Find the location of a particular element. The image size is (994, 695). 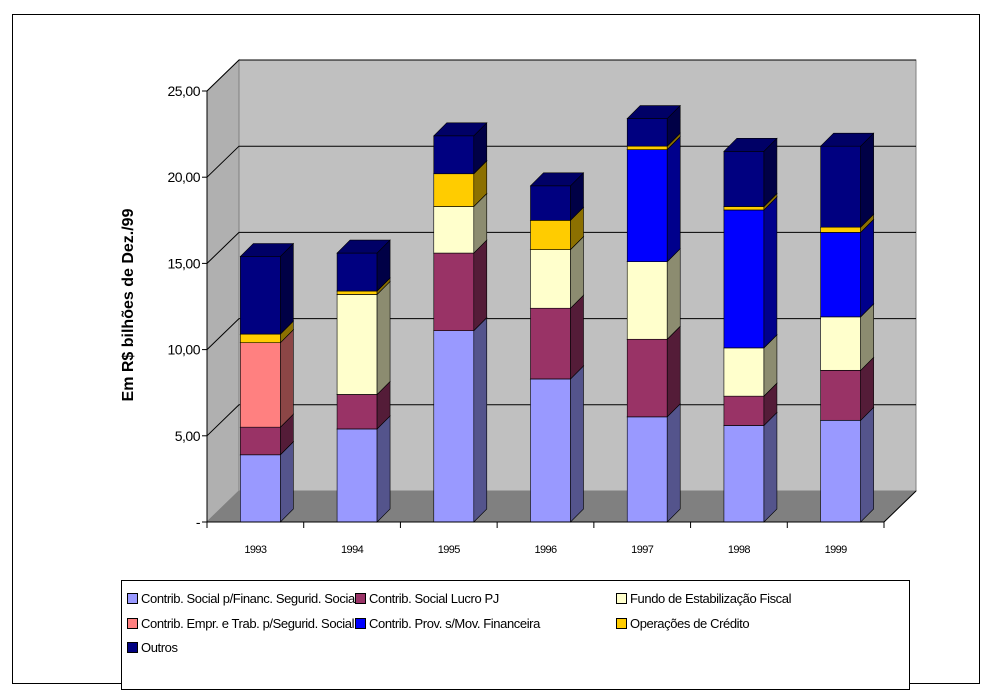

legend-item: Contrib. Prov. s/Mov. Financeira is located at coordinates (447, 623).